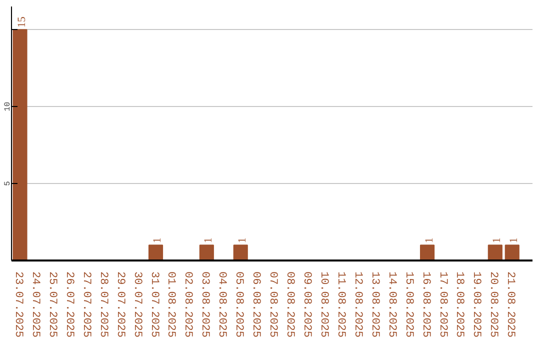  I want to click on x-tick-label: 04.08.2025, so click(222, 305).